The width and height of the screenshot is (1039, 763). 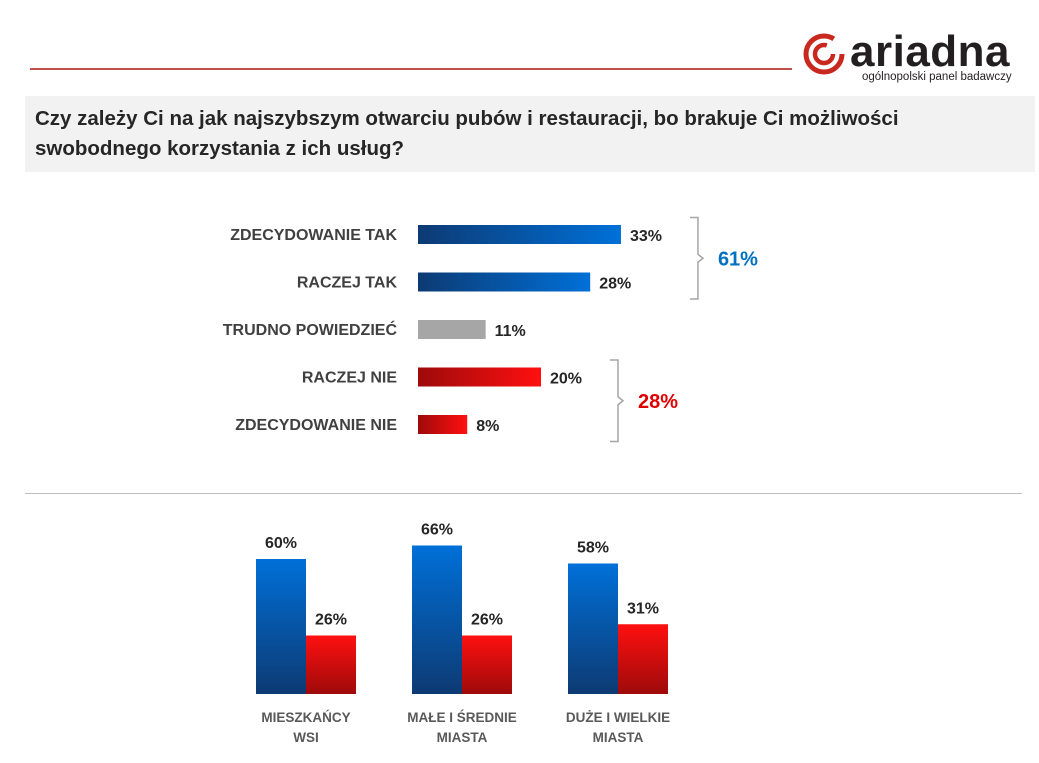 What do you see at coordinates (566, 379) in the screenshot?
I see `hbar-value-label: 20%` at bounding box center [566, 379].